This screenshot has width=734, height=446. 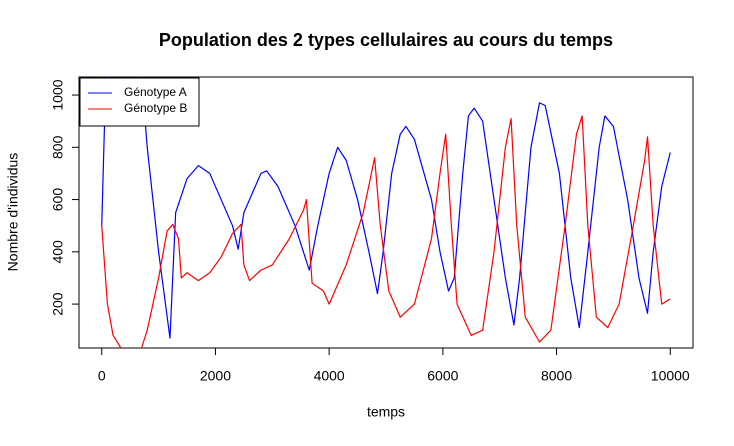 I want to click on x-tick-label: 2000, so click(x=215, y=376).